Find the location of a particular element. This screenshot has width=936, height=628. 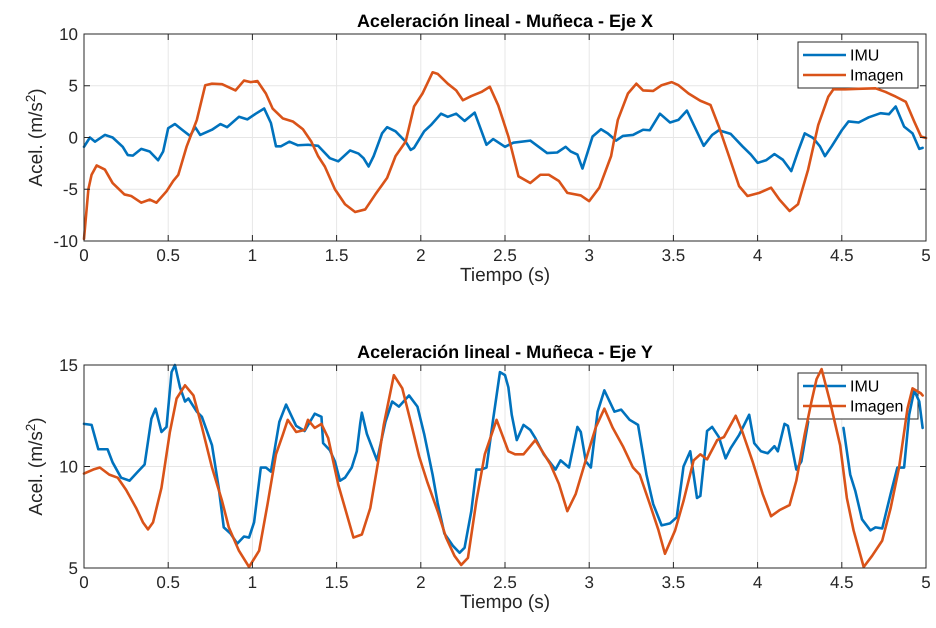

y-tick-label: -5 is located at coordinates (70, 190).